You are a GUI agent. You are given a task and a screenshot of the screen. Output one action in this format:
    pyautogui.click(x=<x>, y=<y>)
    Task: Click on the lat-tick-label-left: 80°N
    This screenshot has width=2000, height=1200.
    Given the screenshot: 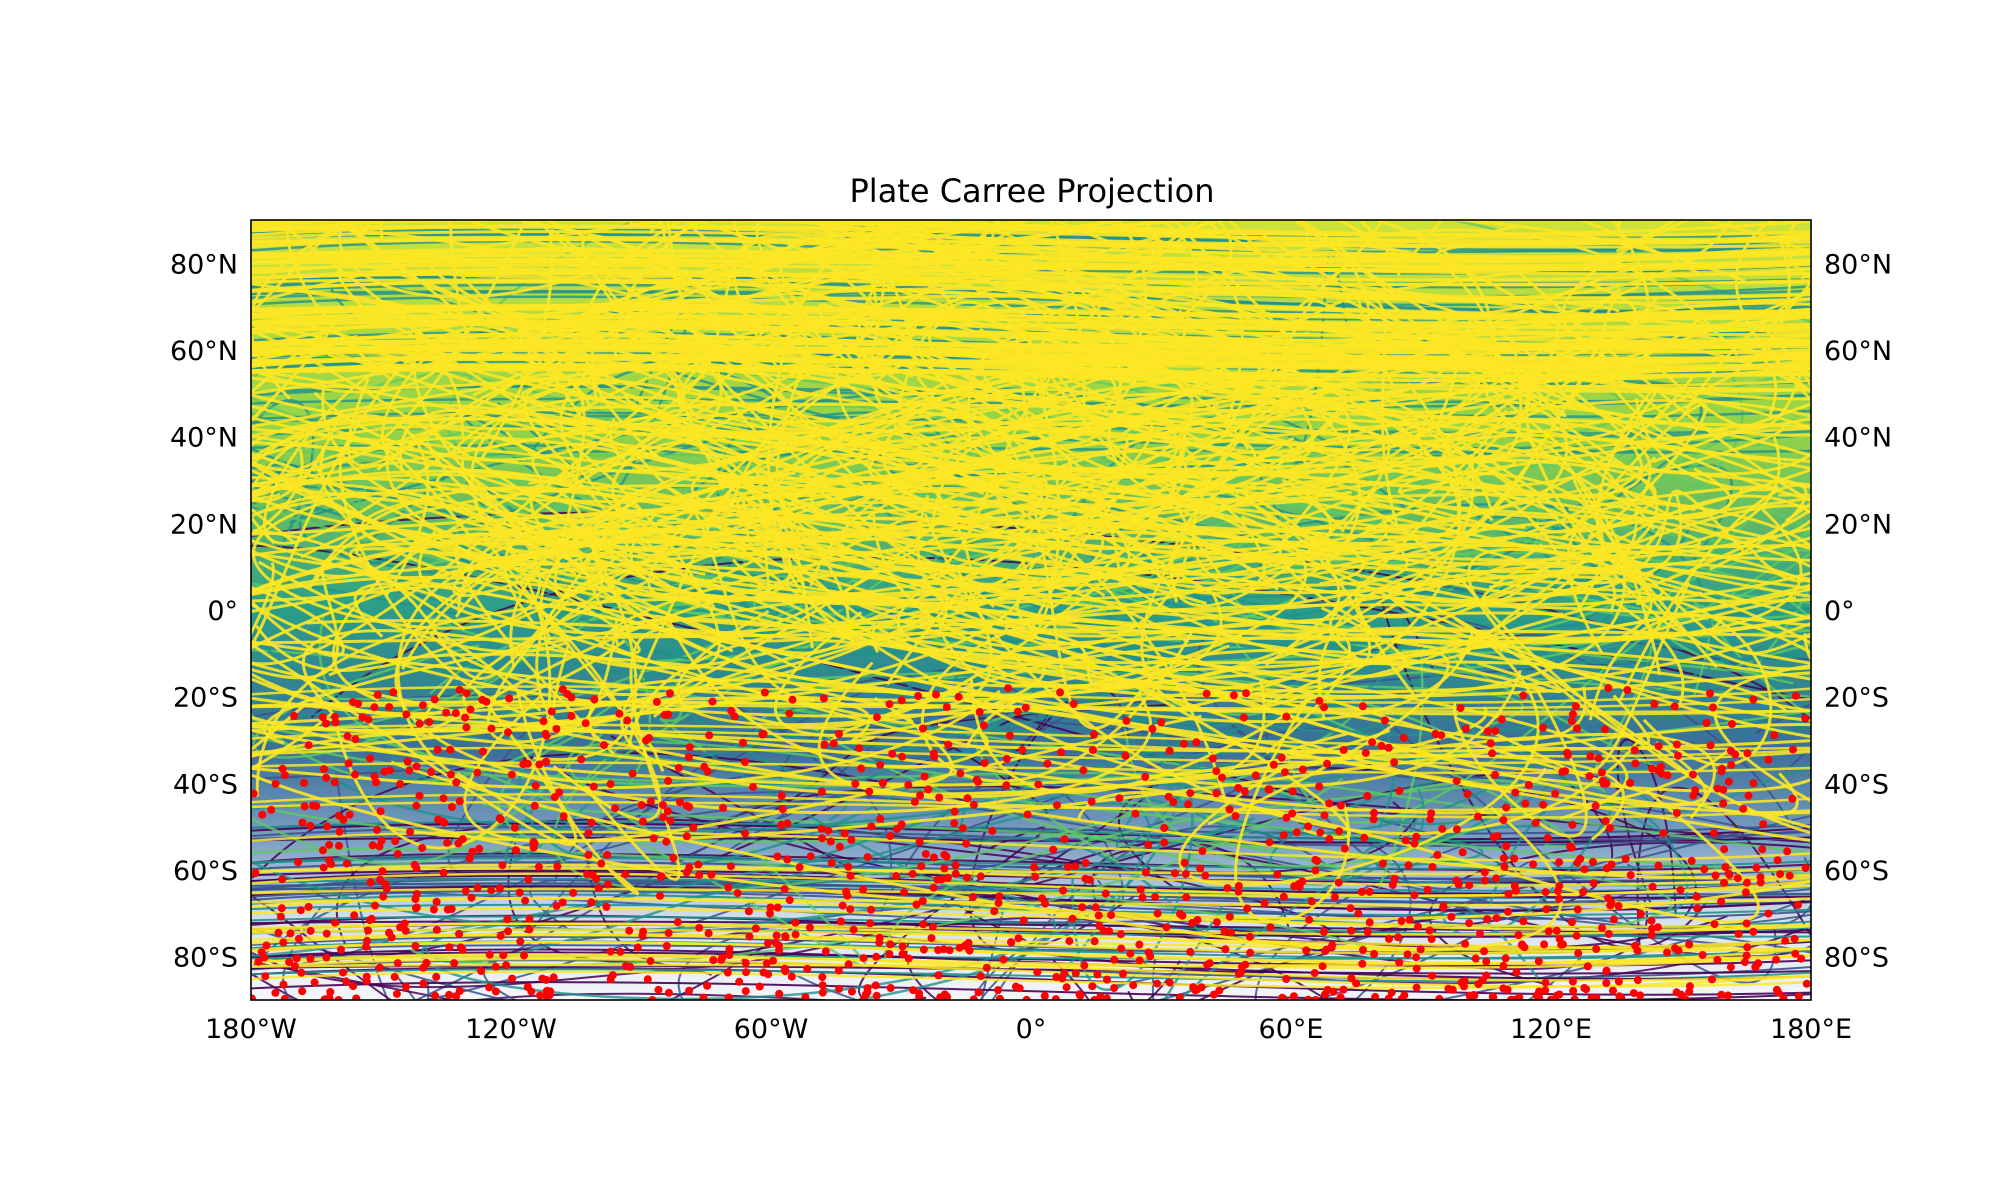 What is the action you would take?
    pyautogui.click(x=204, y=264)
    